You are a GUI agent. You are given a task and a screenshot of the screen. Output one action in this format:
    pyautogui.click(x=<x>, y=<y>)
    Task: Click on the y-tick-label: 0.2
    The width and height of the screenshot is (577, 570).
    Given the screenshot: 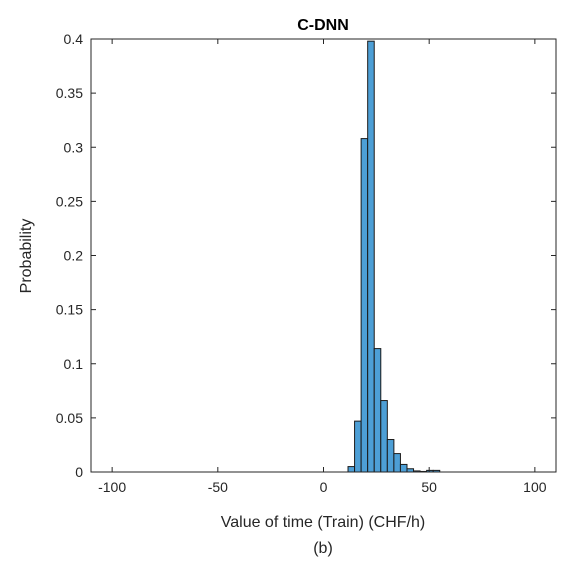 What is the action you would take?
    pyautogui.click(x=74, y=256)
    